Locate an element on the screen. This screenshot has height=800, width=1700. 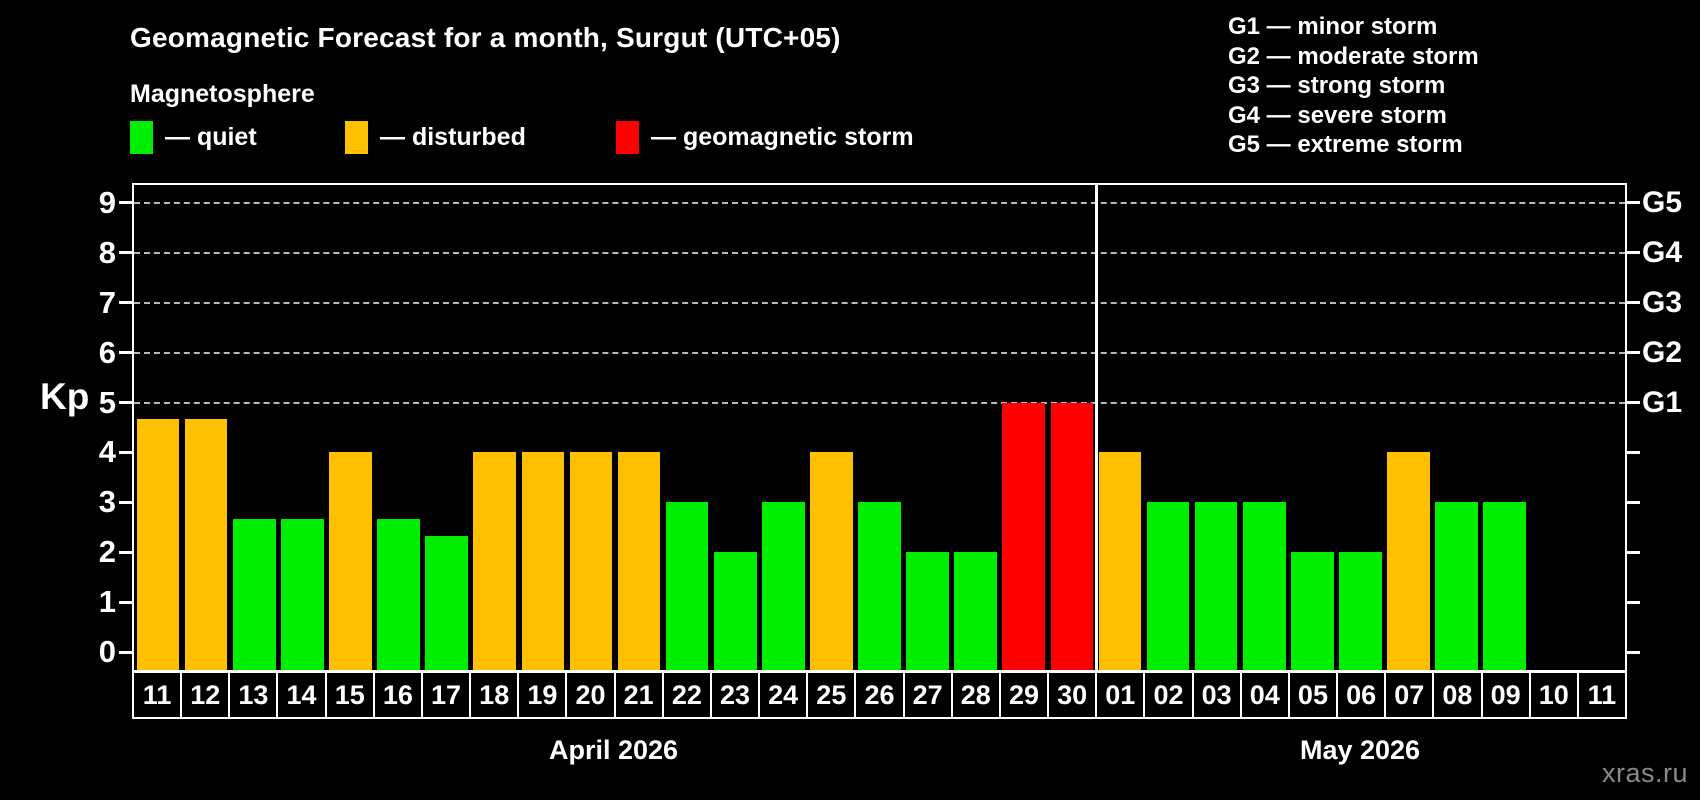
day-label-may-07: 07 is located at coordinates (1409, 695).